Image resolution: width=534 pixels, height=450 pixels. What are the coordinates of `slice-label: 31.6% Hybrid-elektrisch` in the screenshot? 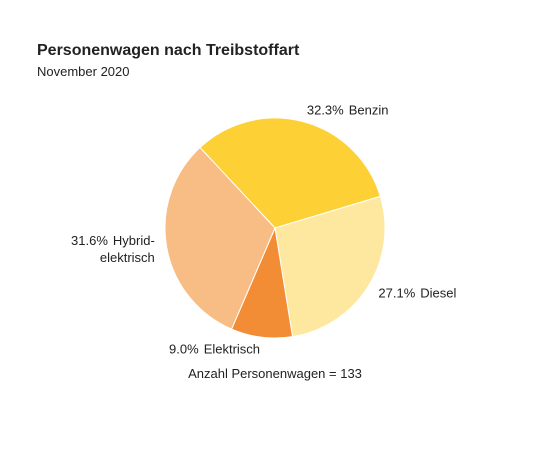 It's located at (102, 249).